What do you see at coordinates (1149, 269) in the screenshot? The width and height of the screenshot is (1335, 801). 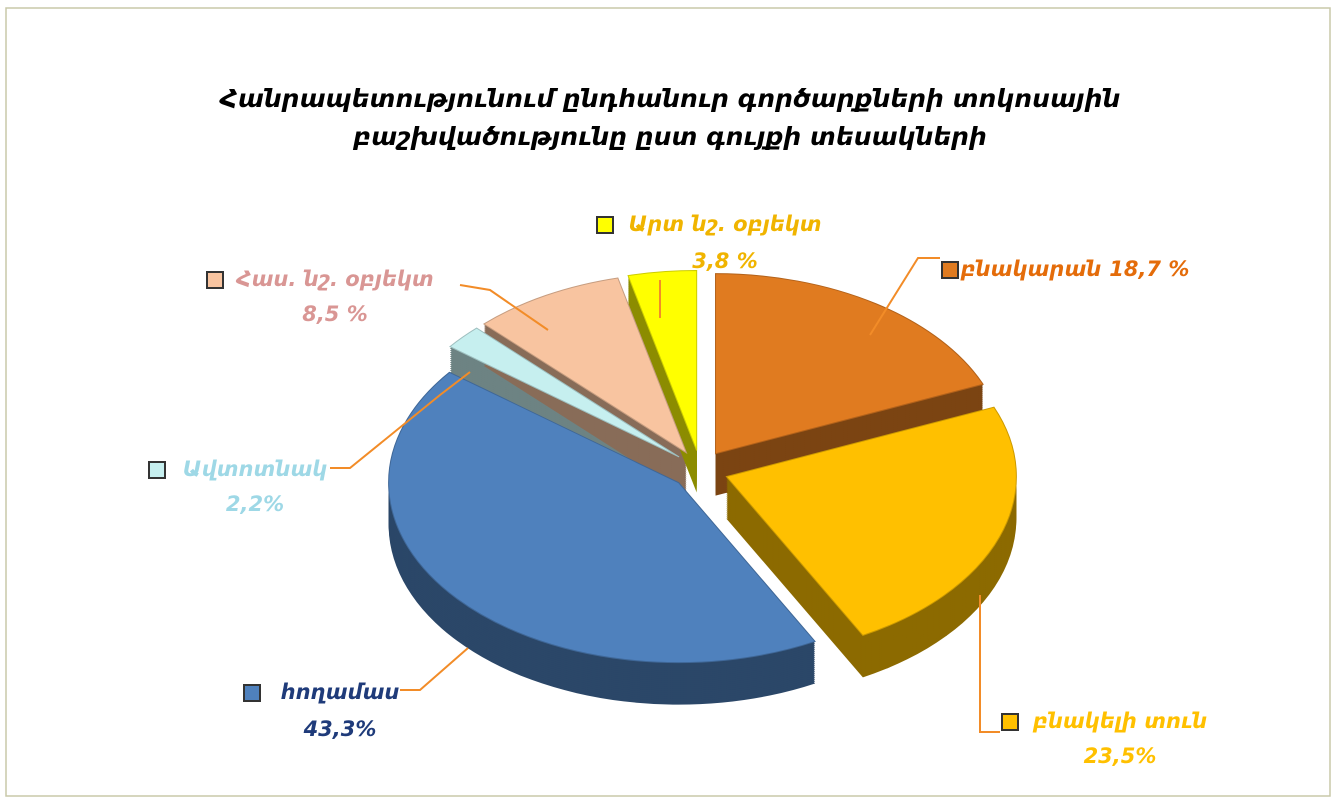 I see `value-label: 18,7 %` at bounding box center [1149, 269].